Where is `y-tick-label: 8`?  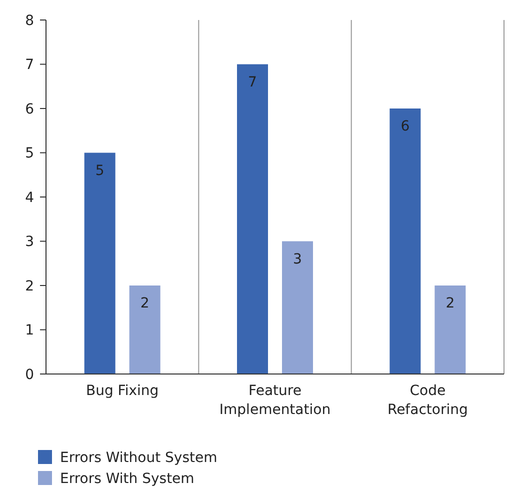
y-tick-label: 8 is located at coordinates (29, 20).